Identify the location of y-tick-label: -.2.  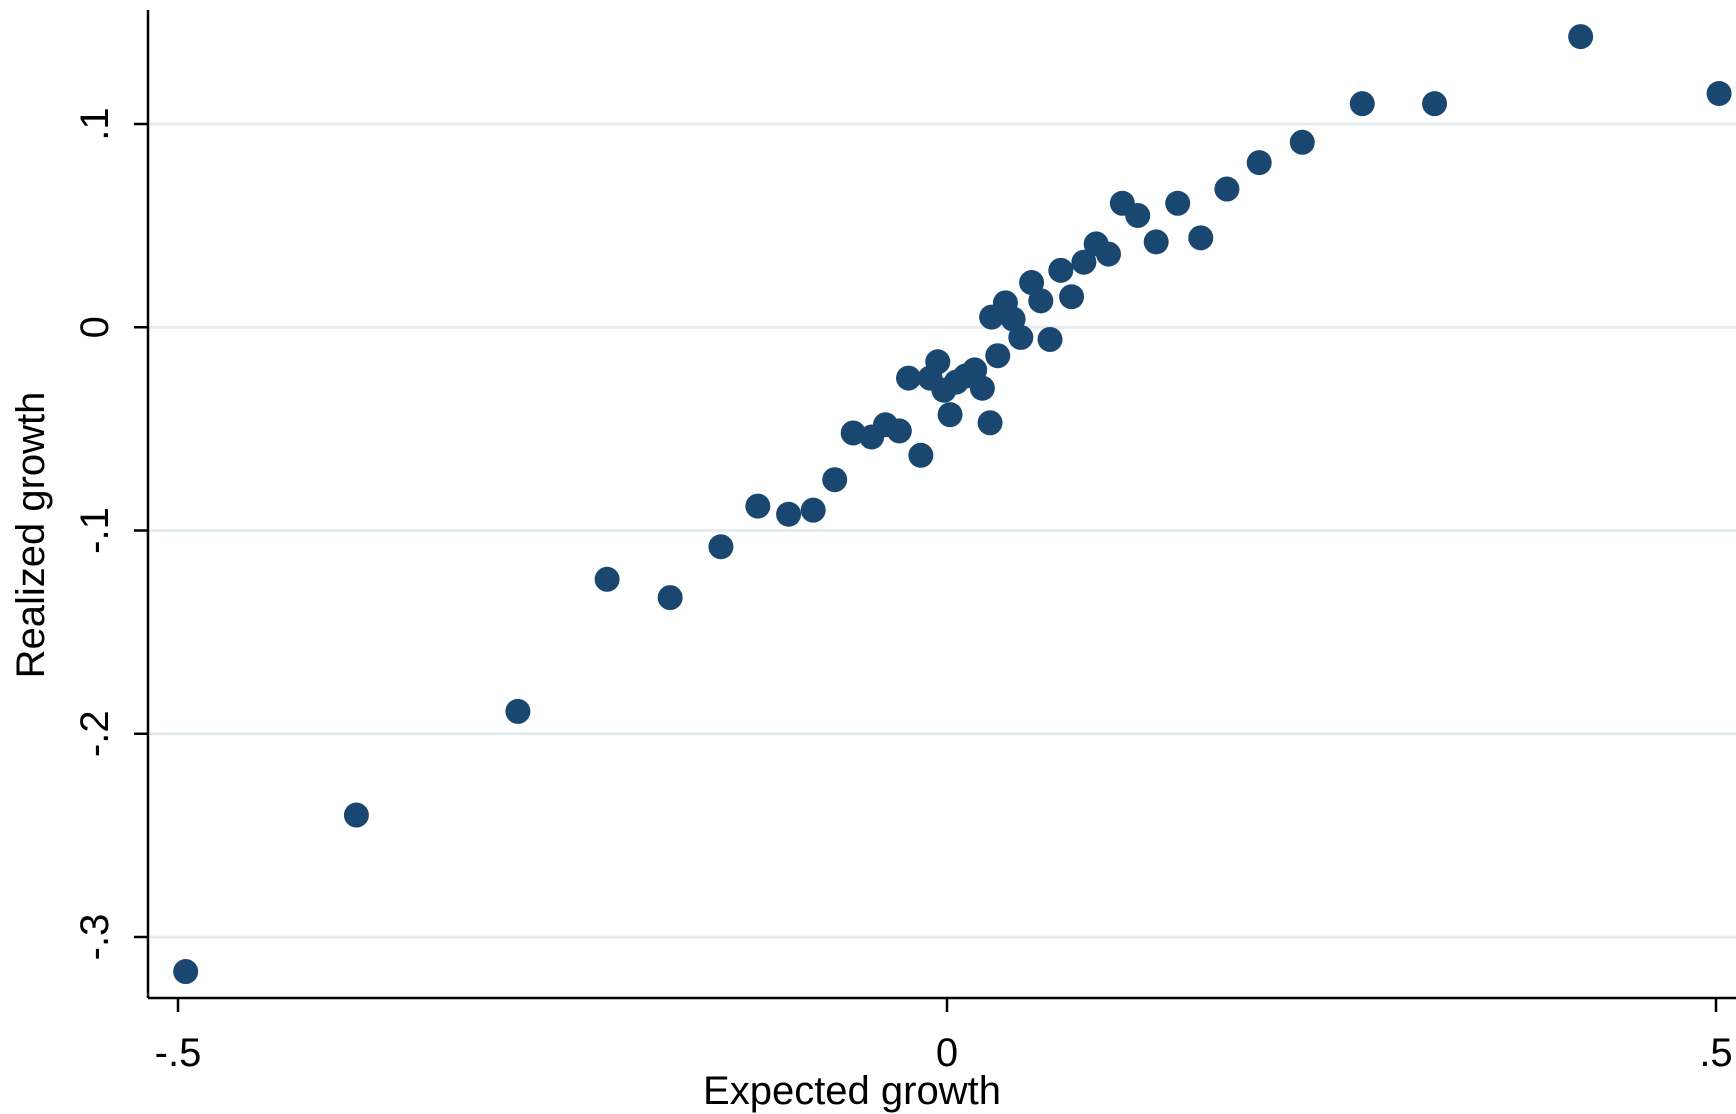
(95, 733).